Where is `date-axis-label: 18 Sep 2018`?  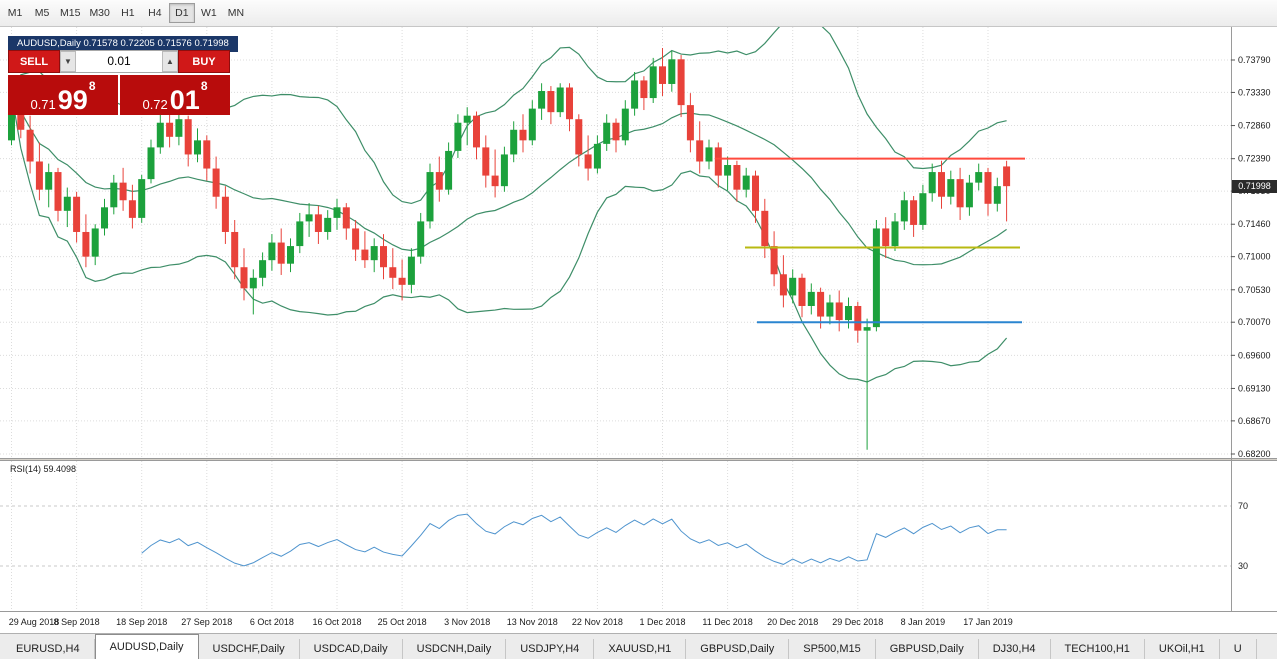 date-axis-label: 18 Sep 2018 is located at coordinates (141, 622).